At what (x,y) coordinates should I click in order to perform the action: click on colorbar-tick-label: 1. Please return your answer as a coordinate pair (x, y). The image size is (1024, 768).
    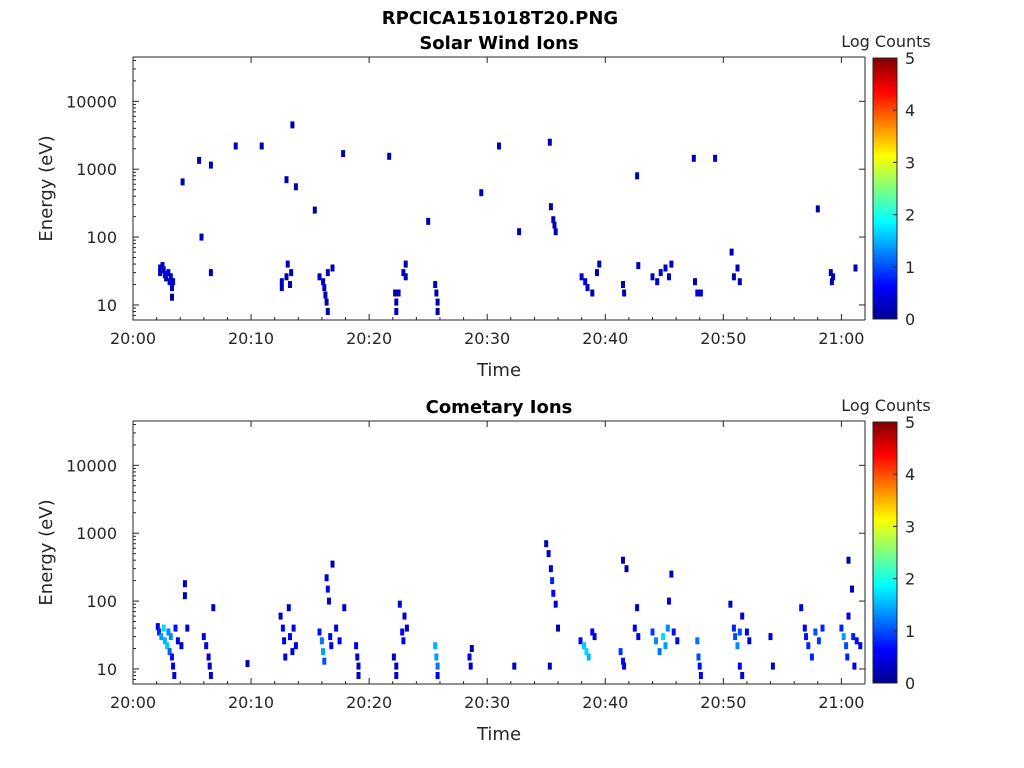
    Looking at the image, I should click on (910, 631).